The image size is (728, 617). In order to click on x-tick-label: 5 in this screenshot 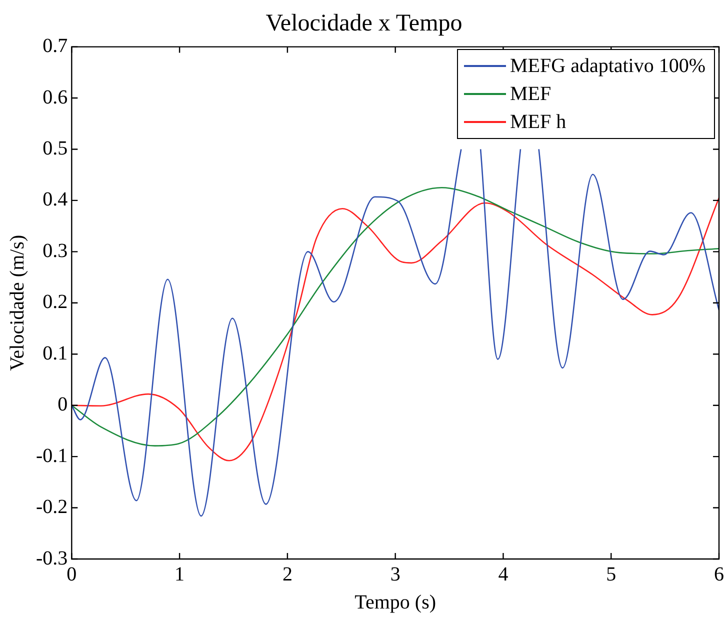, I will do `click(611, 574)`.